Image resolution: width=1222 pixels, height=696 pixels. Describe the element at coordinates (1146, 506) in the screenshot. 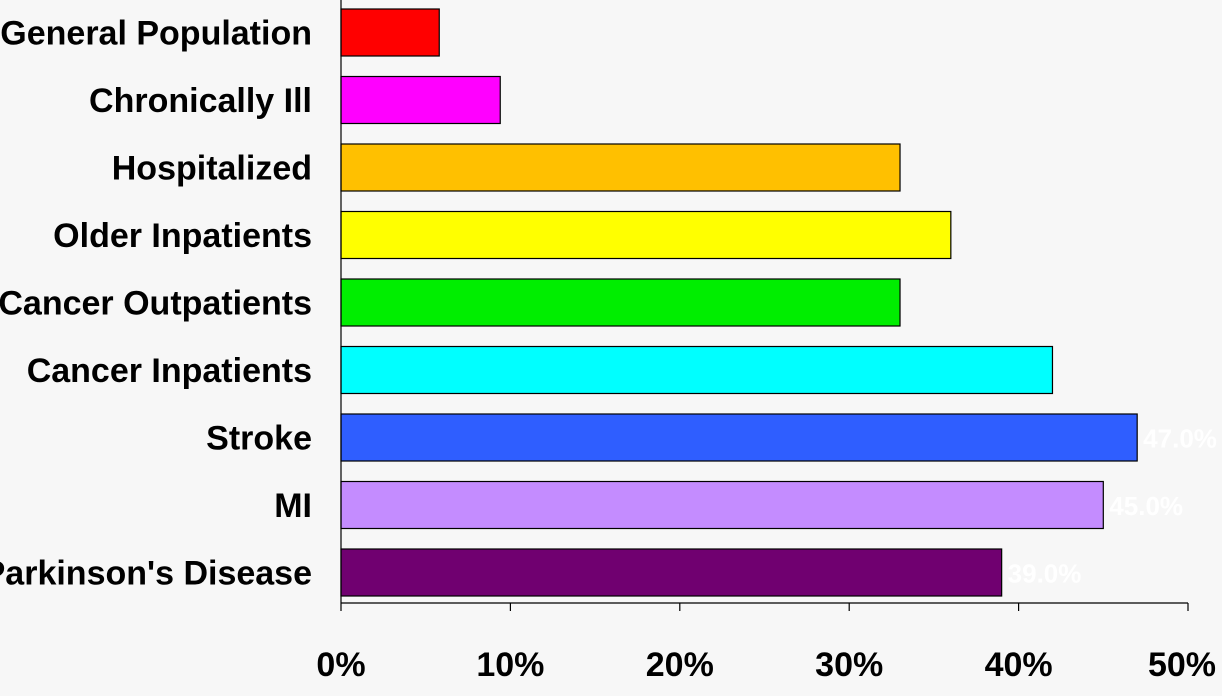

I see `data-label: 45.0%` at that location.